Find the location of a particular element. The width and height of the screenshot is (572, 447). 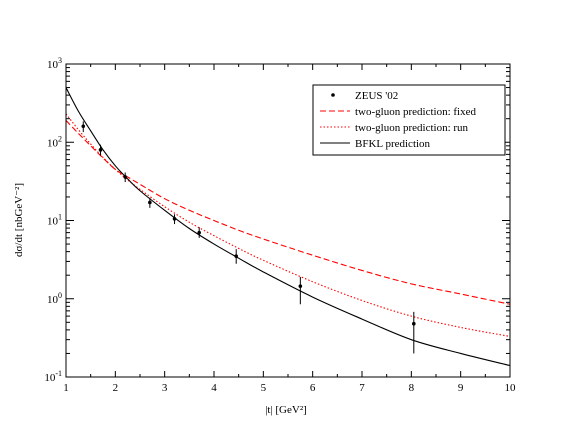

x-tick-label: 5 is located at coordinates (264, 388).